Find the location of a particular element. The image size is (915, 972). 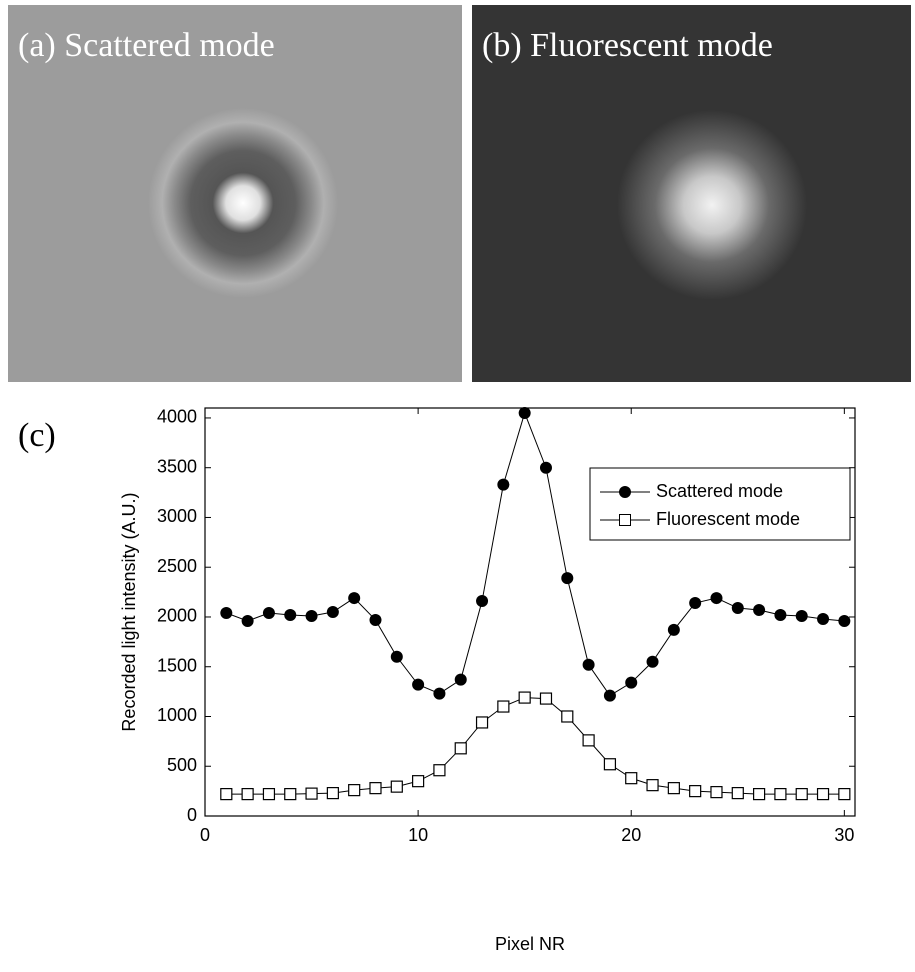

y-tick-label: 1000 is located at coordinates (177, 715).